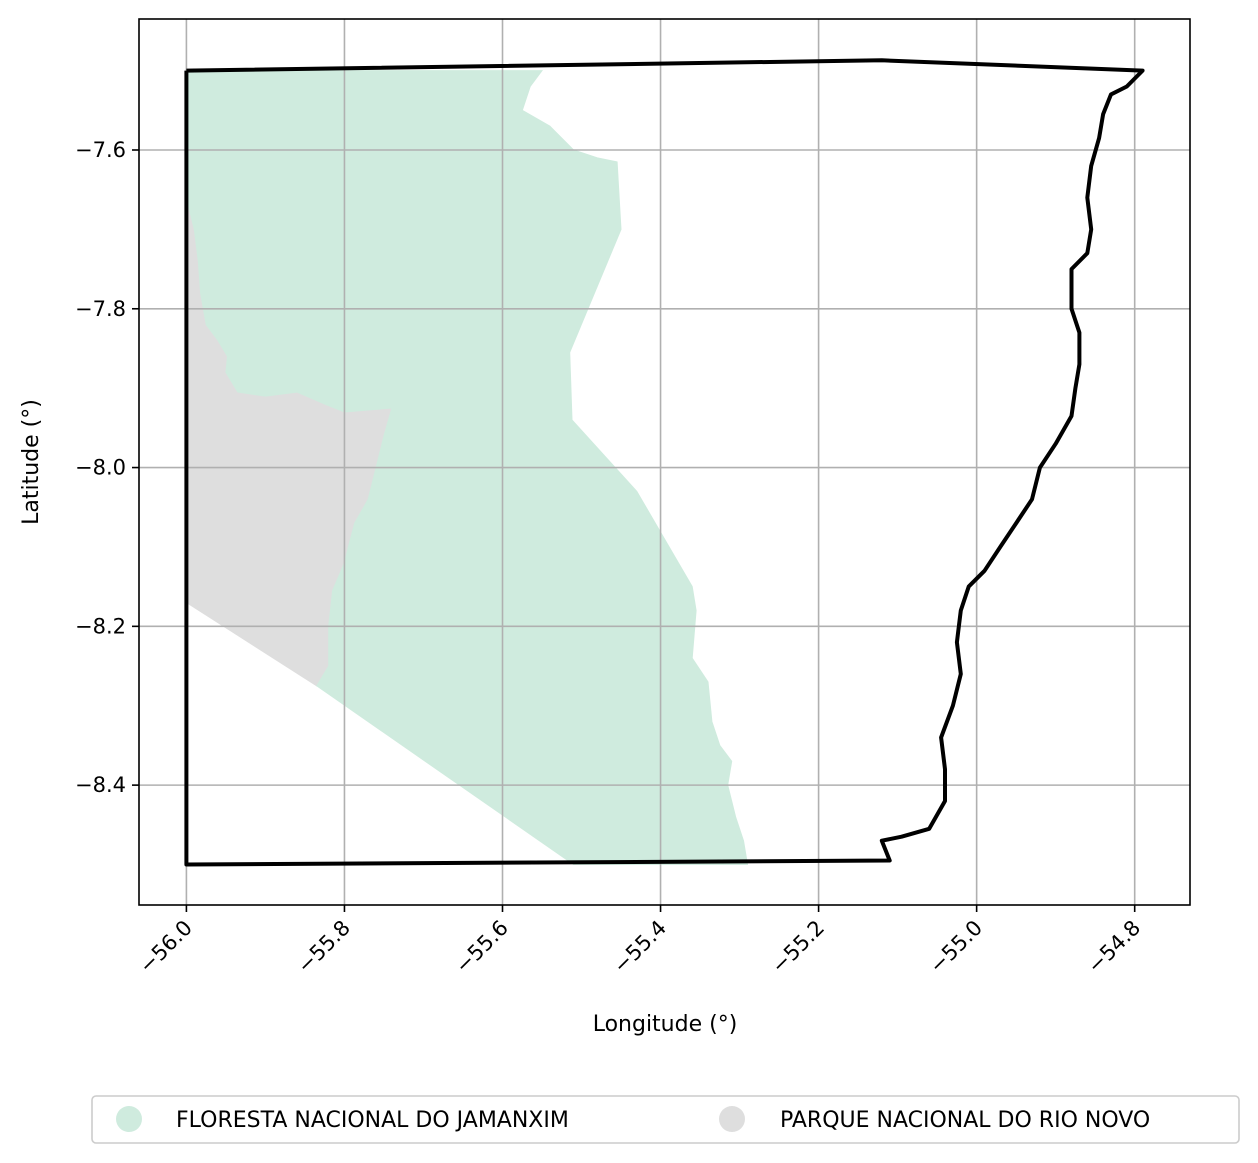 Image resolution: width=1258 pixels, height=1163 pixels. What do you see at coordinates (100, 309) in the screenshot?
I see `y-tick-label: −7.8` at bounding box center [100, 309].